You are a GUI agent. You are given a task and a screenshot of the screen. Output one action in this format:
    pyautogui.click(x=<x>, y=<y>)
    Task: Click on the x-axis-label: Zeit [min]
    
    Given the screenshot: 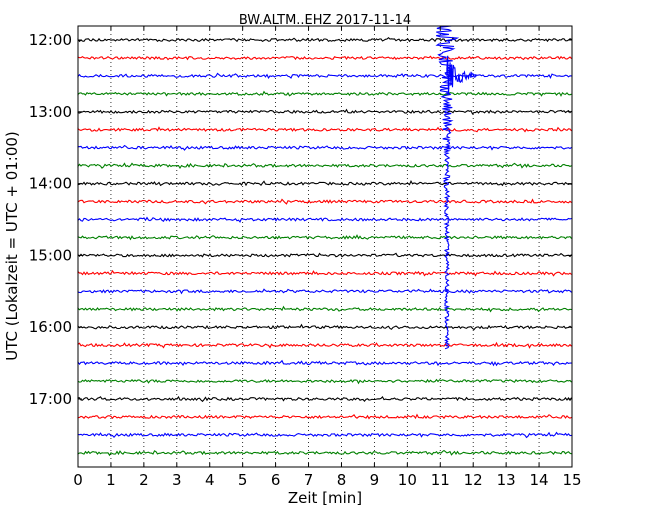 What is the action you would take?
    pyautogui.click(x=325, y=498)
    